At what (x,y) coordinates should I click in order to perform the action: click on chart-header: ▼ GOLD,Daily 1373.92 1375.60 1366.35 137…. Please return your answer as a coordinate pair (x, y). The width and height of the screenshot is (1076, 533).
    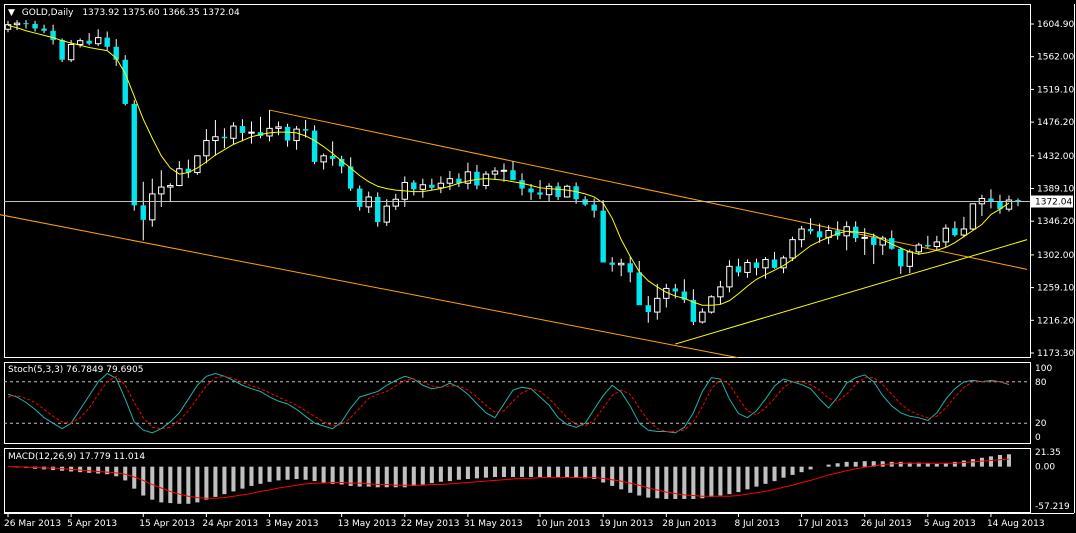
    Looking at the image, I should click on (124, 13).